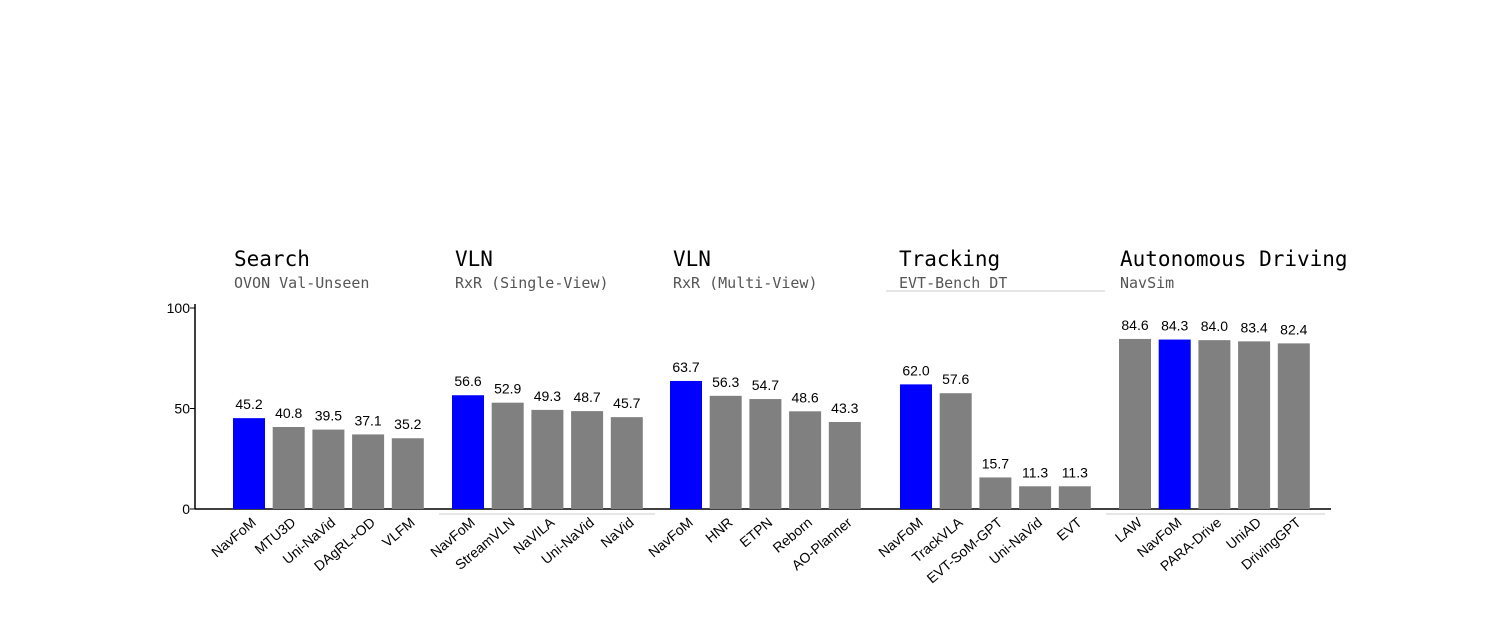  Describe the element at coordinates (765, 385) in the screenshot. I see `value-label: 54.7` at that location.